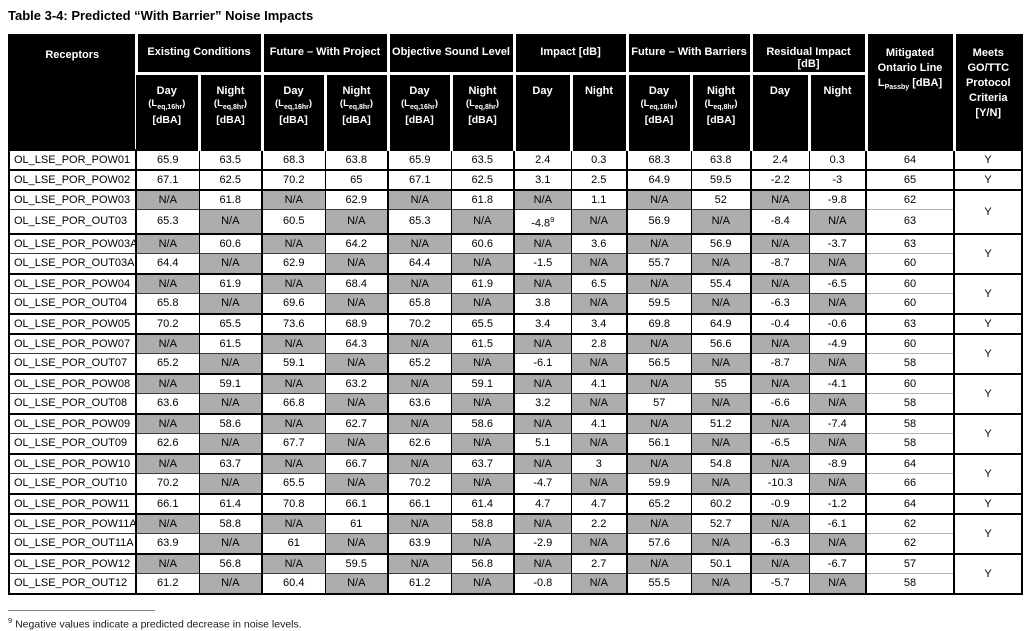 The height and width of the screenshot is (631, 1024). Describe the element at coordinates (419, 263) in the screenshot. I see `value-cell: 64.4` at that location.